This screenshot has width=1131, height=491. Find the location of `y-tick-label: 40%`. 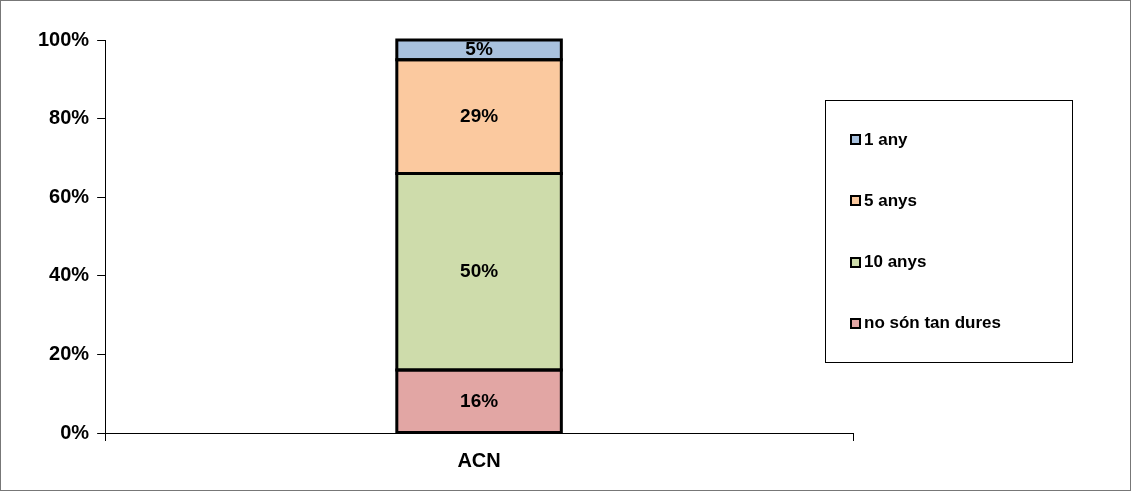

y-tick-label: 40% is located at coordinates (69, 274).